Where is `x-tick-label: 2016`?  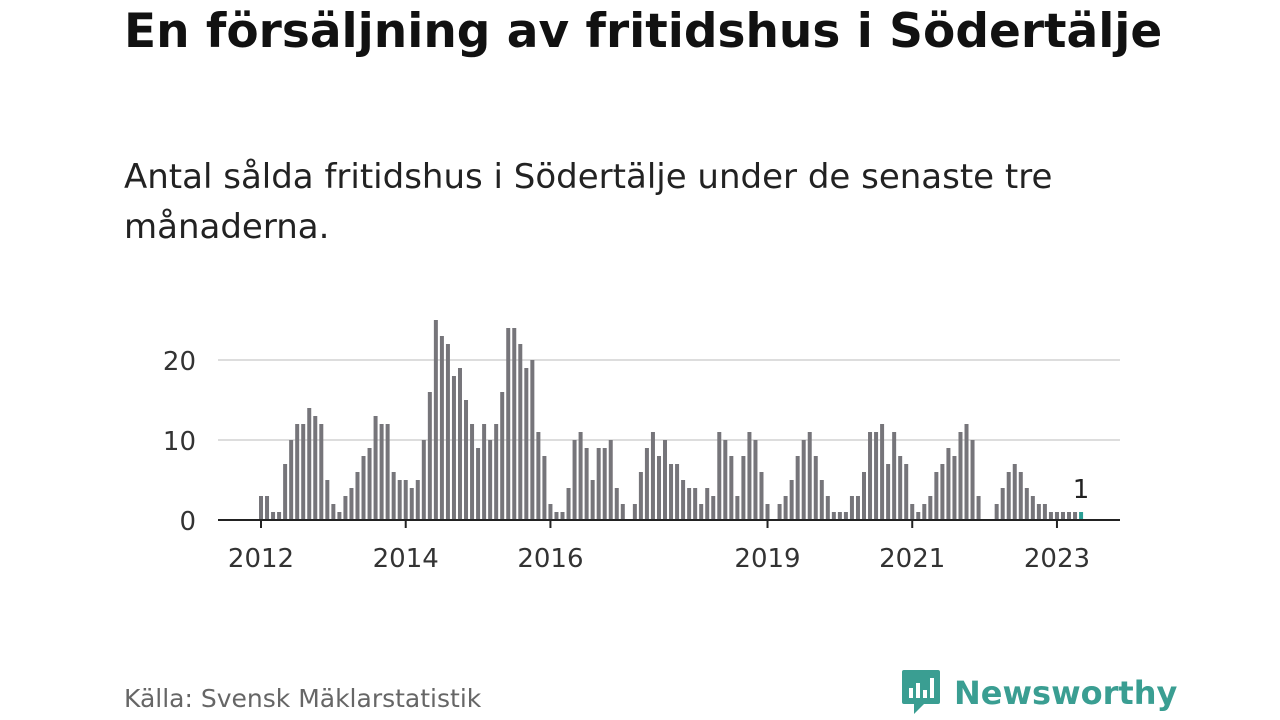 x-tick-label: 2016 is located at coordinates (550, 559).